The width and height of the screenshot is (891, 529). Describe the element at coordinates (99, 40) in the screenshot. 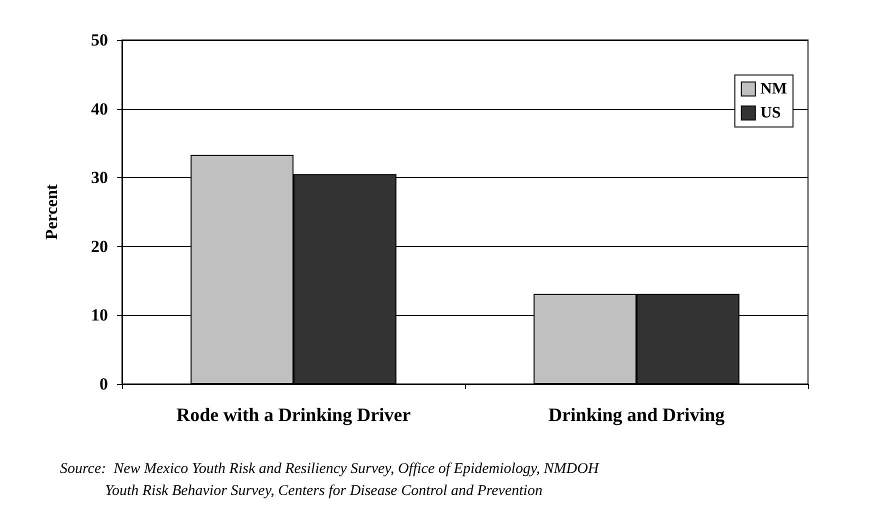

I see `y-tick-label: 50` at that location.